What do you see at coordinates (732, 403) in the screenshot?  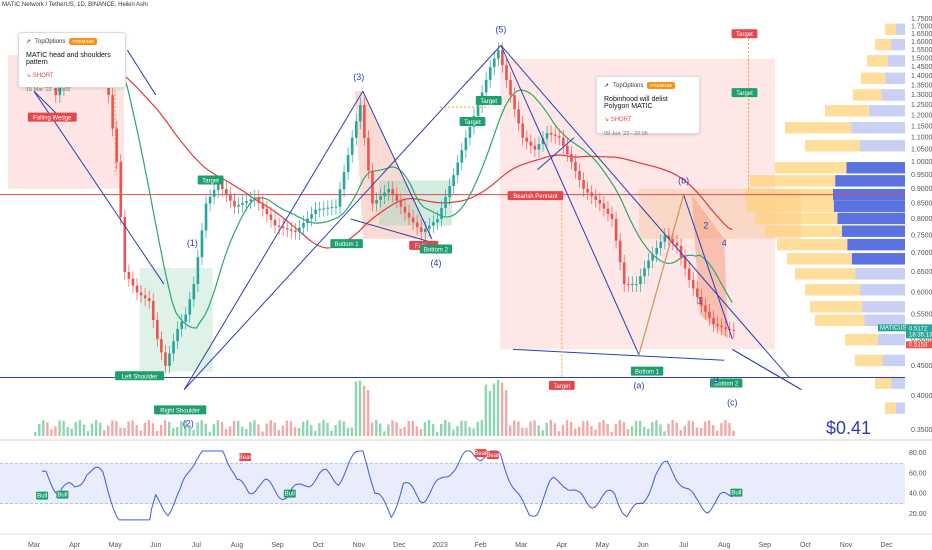 I see `wave-label: (c)` at bounding box center [732, 403].